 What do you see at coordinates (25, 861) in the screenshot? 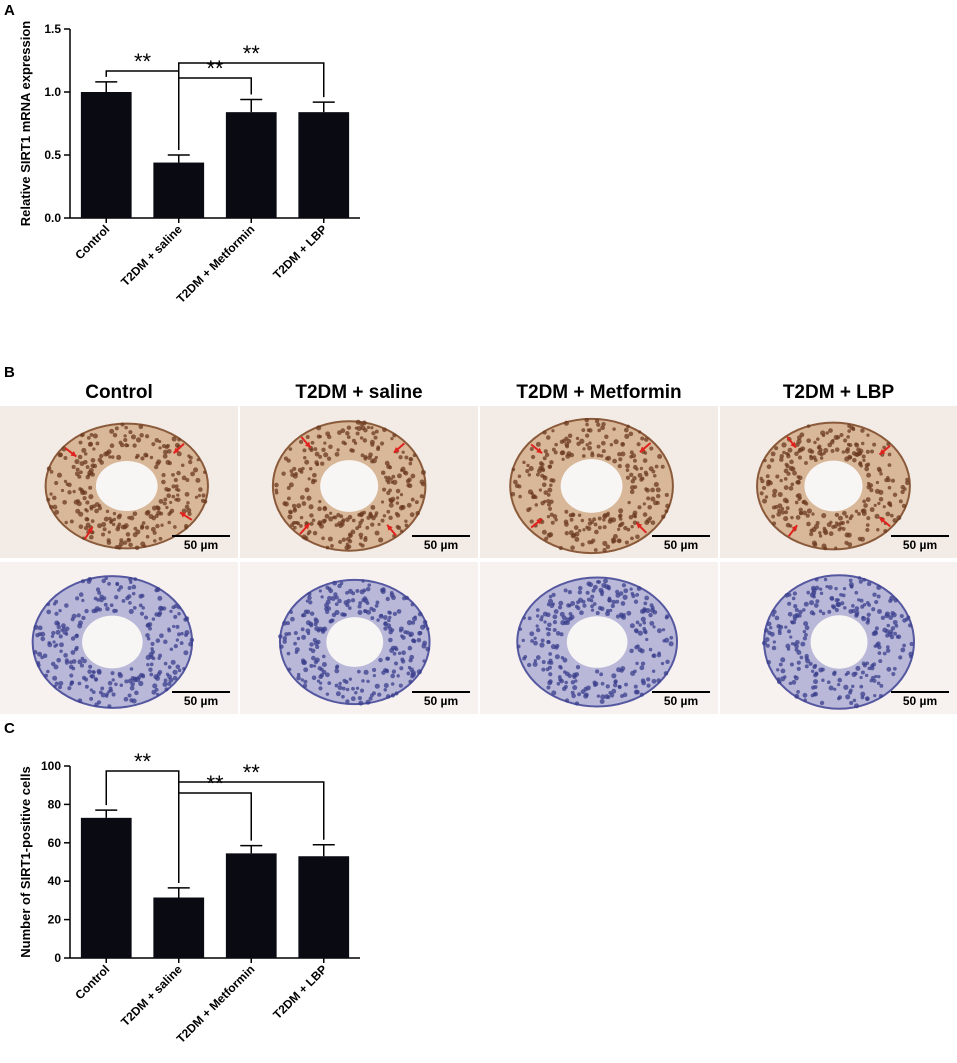
I see `y-axis-label: Number of SIRT1-positive cells` at bounding box center [25, 861].